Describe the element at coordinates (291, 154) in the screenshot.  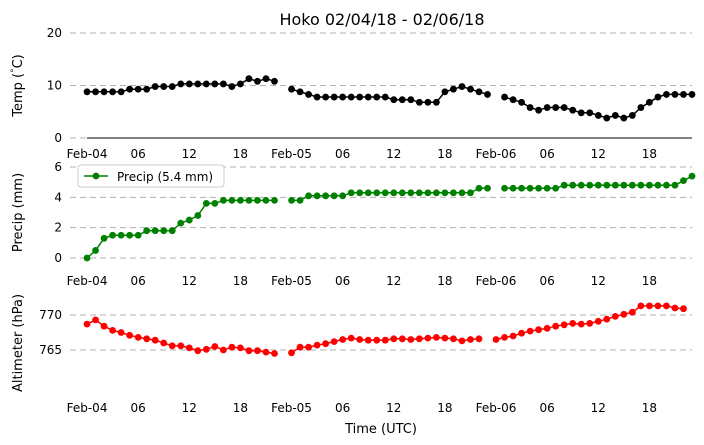
I see `x-tick-label: Feb-05` at that location.